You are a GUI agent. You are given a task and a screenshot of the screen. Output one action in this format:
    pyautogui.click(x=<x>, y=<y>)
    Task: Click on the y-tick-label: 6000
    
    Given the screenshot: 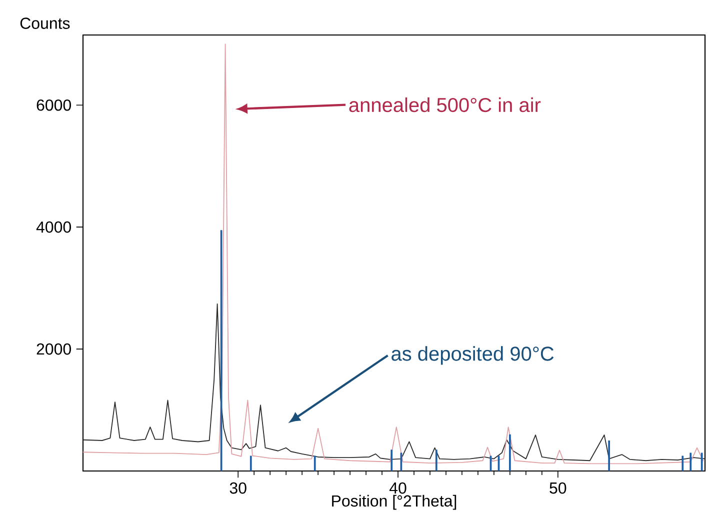 What is the action you would take?
    pyautogui.click(x=53, y=105)
    